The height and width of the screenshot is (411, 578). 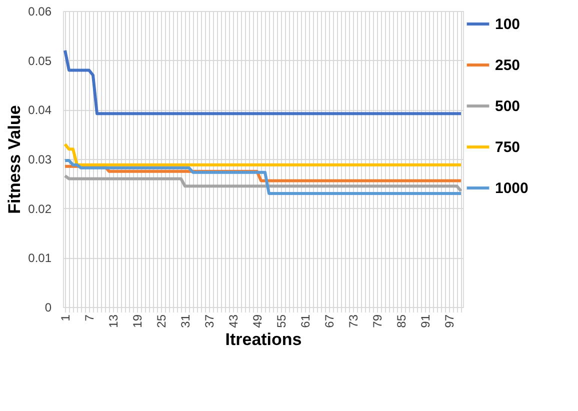 I want to click on x-tick-label: 97, so click(x=449, y=321).